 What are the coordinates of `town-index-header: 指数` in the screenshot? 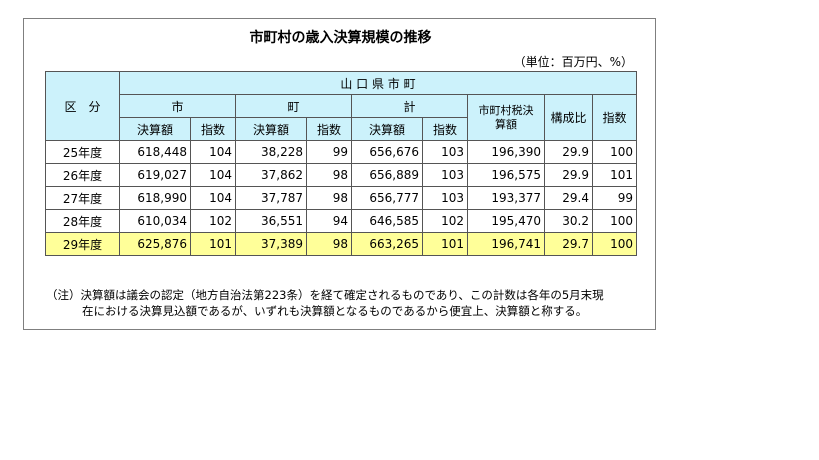 It's located at (329, 129).